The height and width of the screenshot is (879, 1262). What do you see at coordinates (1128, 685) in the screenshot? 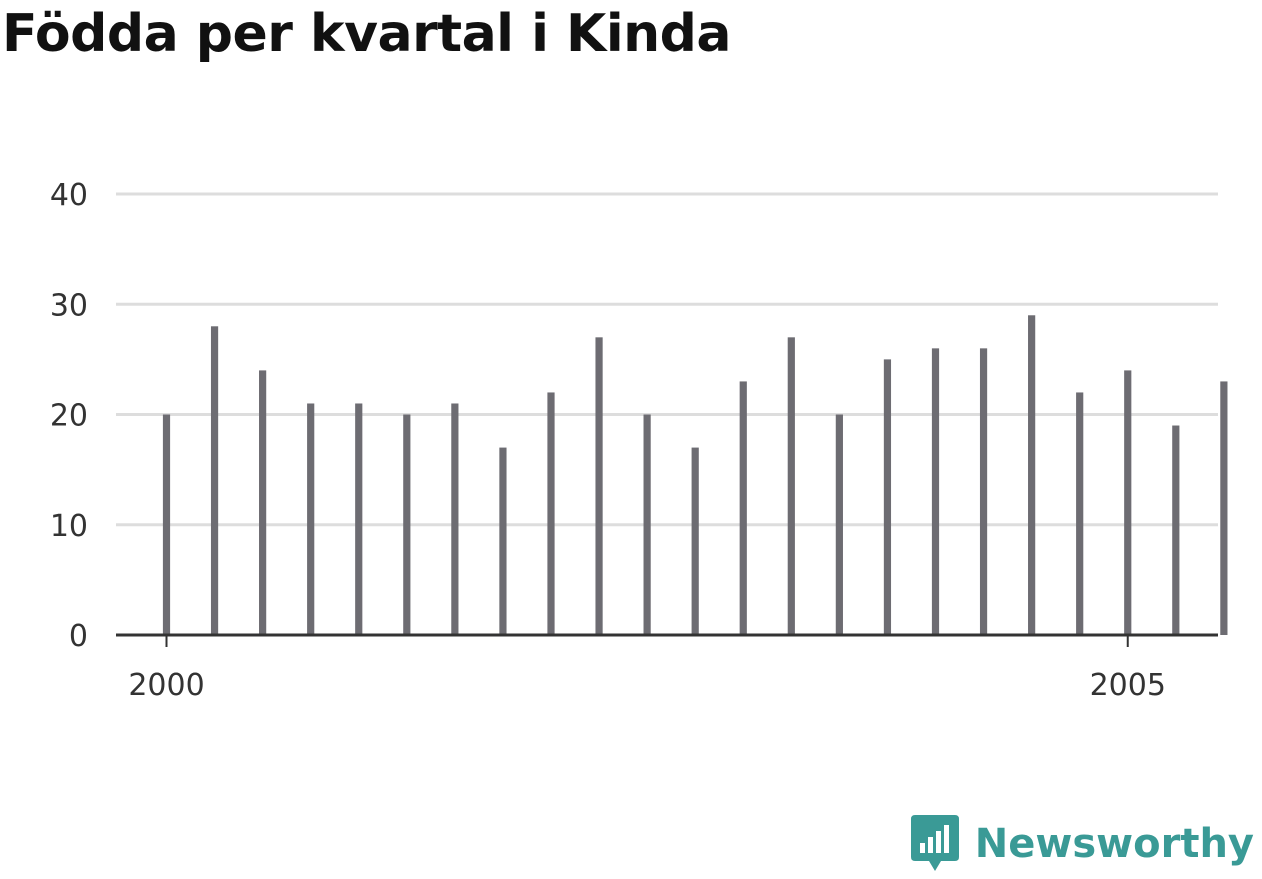
I see `x-tick-label: 2005` at bounding box center [1128, 685].